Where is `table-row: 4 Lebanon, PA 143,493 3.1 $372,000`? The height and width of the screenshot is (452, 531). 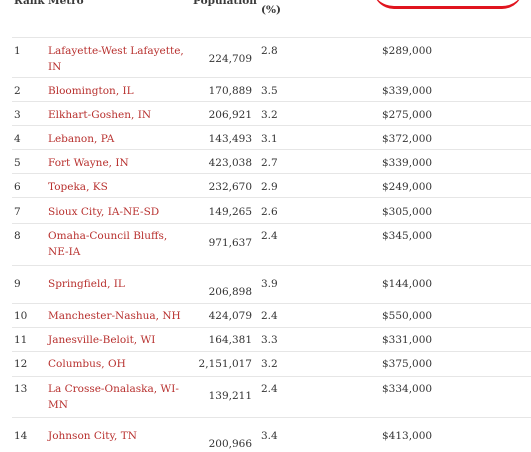
table-row: 4 Lebanon, PA 143,493 3.1 $372,000 is located at coordinates (271, 137).